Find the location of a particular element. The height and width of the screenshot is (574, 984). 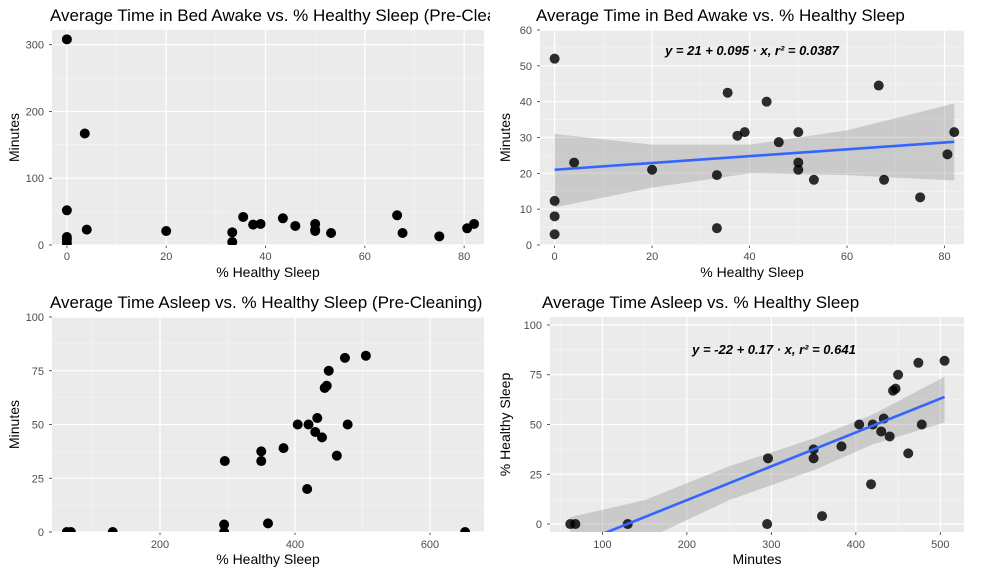

y-axis-label: % Healthy Sleep is located at coordinates (505, 425).